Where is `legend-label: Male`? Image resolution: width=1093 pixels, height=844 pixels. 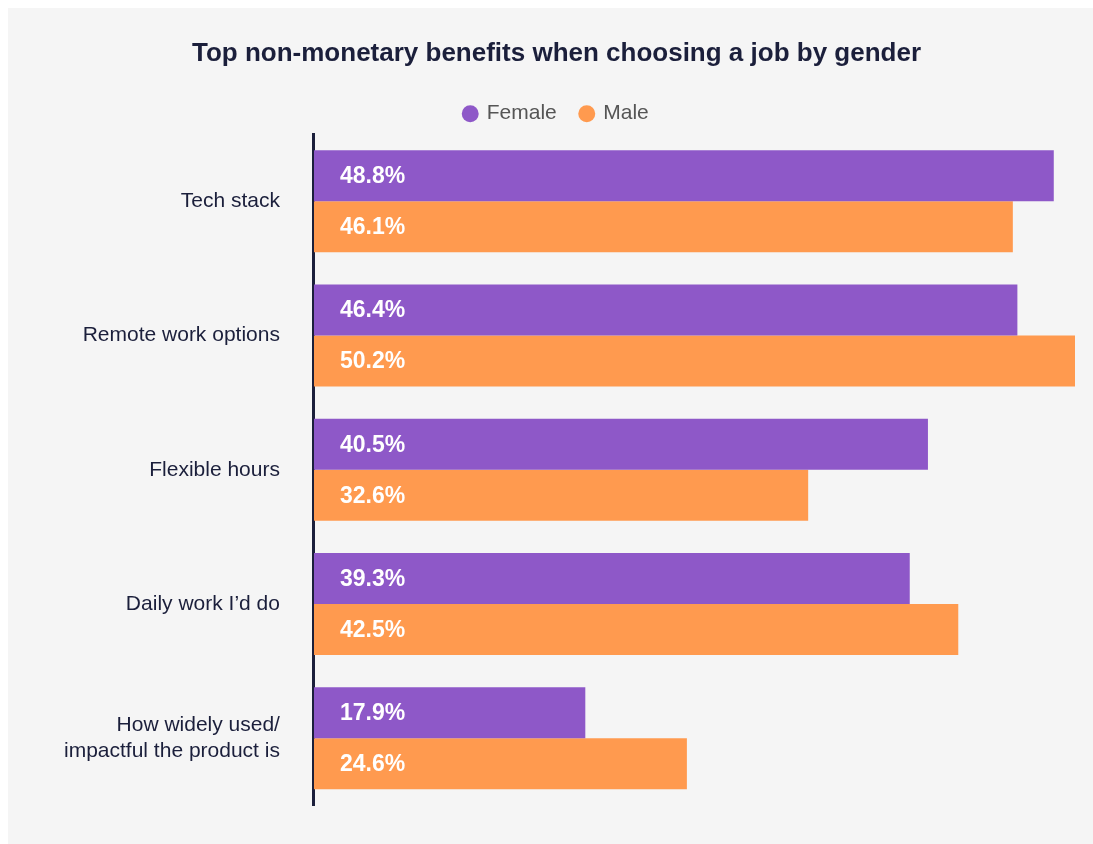
legend-label: Male is located at coordinates (626, 112).